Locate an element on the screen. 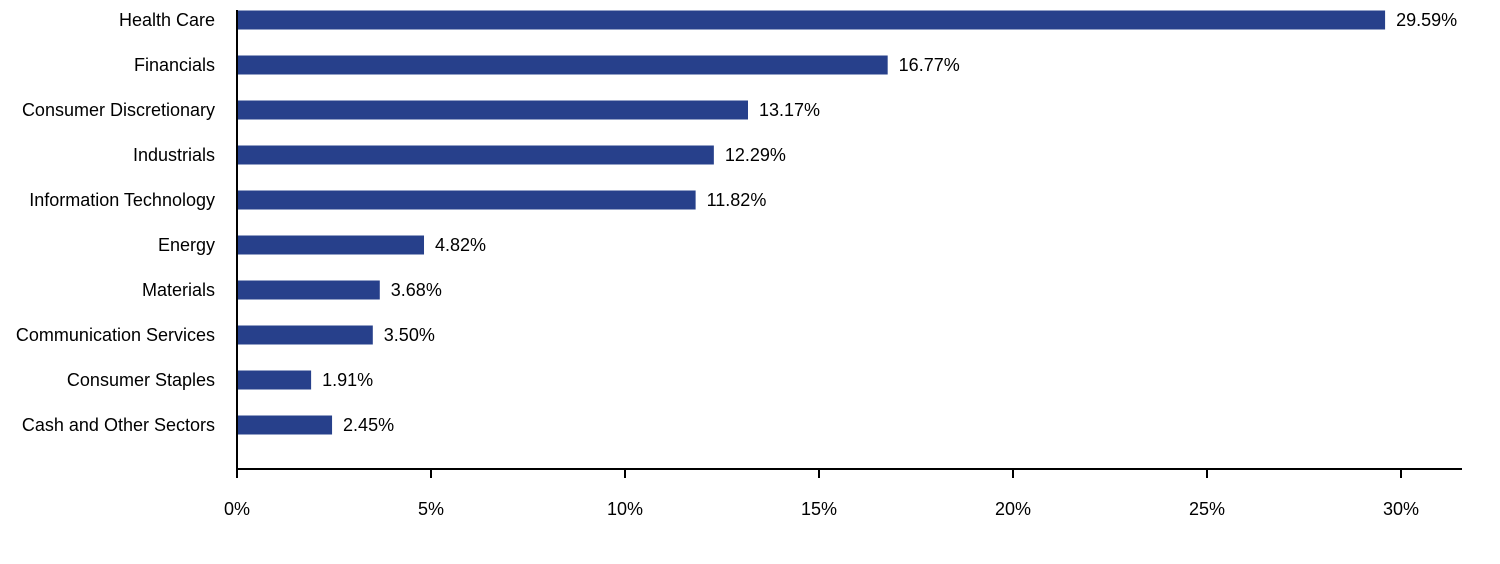 The width and height of the screenshot is (1500, 564). x-tick-label: 20% is located at coordinates (1013, 509).